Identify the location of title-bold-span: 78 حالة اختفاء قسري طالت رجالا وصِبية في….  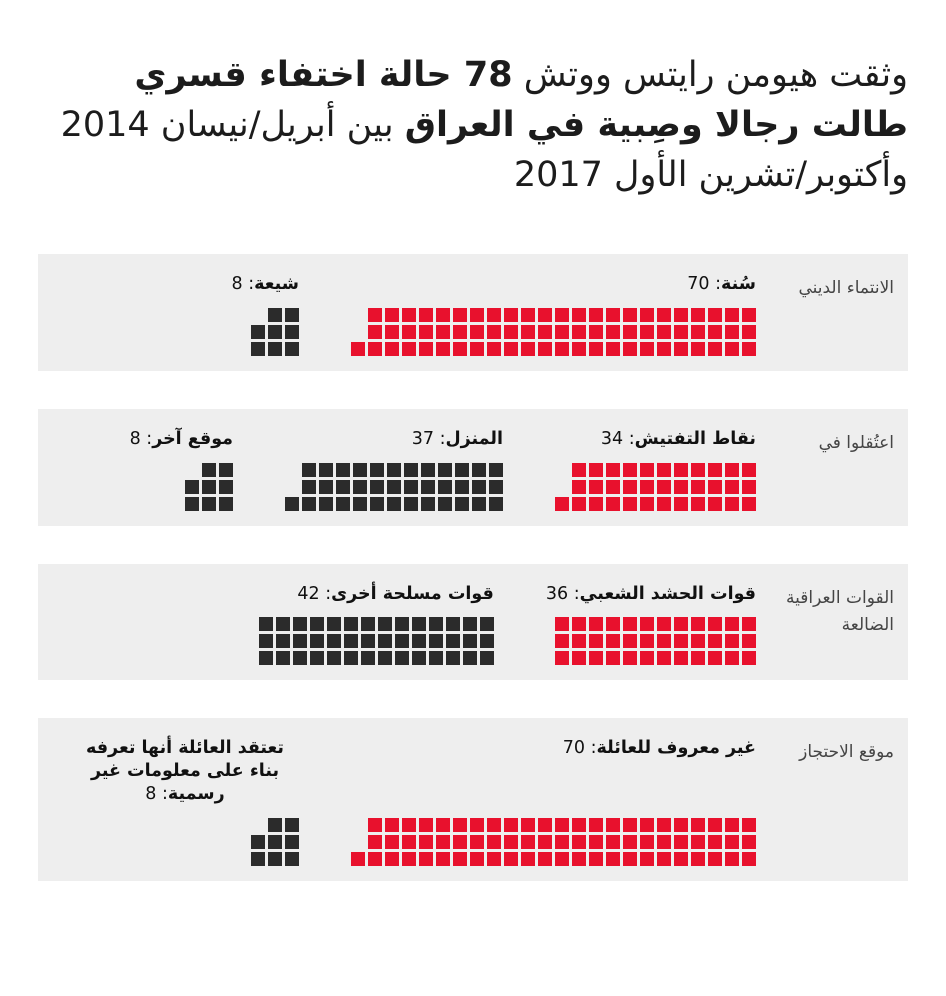
(521, 100).